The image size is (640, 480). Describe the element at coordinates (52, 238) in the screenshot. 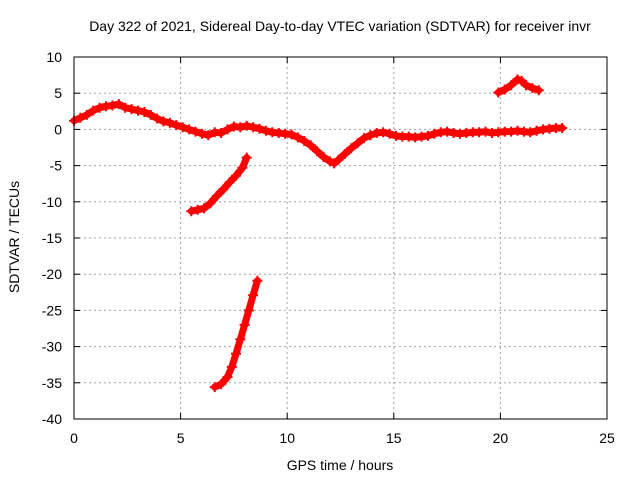

I see `y-tick-label: -15` at that location.